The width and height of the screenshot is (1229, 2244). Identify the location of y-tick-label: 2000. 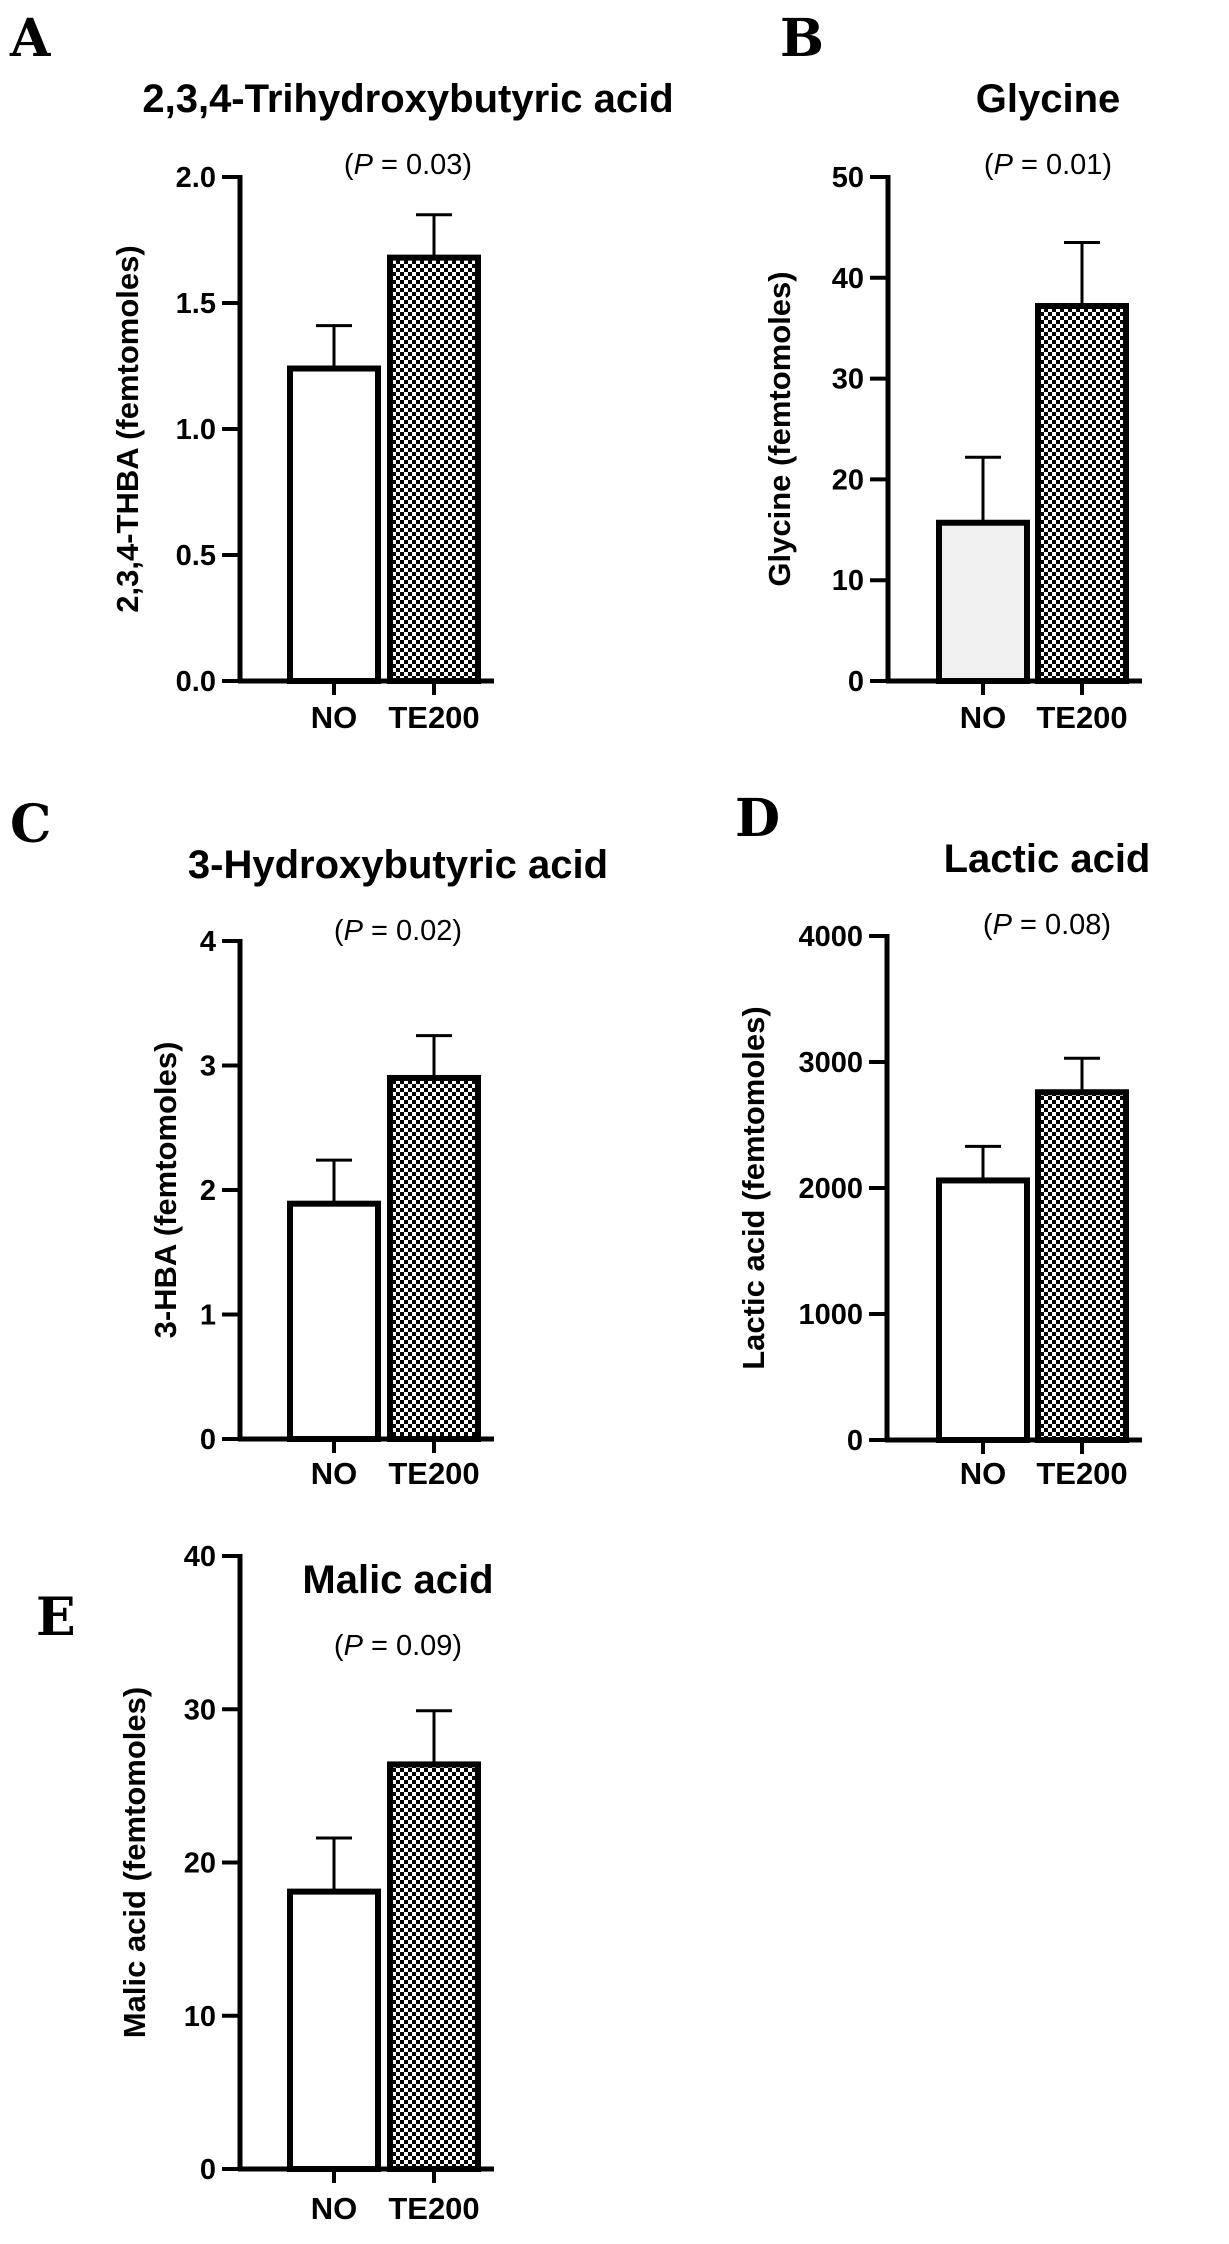
(830, 1189).